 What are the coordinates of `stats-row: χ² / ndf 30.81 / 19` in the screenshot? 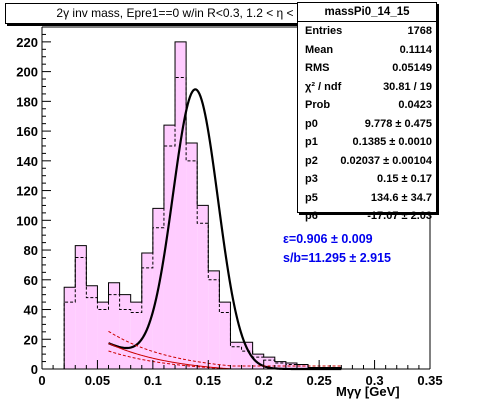 It's located at (367, 87).